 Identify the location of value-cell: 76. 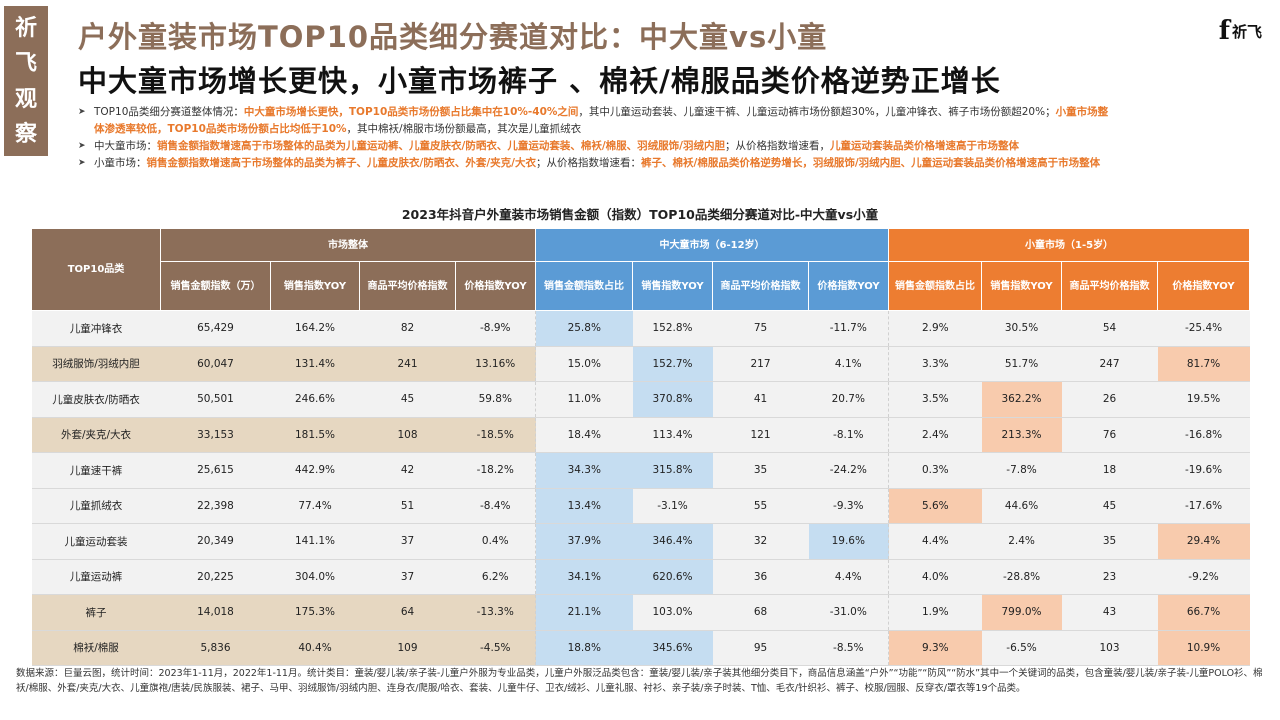
(1109, 435).